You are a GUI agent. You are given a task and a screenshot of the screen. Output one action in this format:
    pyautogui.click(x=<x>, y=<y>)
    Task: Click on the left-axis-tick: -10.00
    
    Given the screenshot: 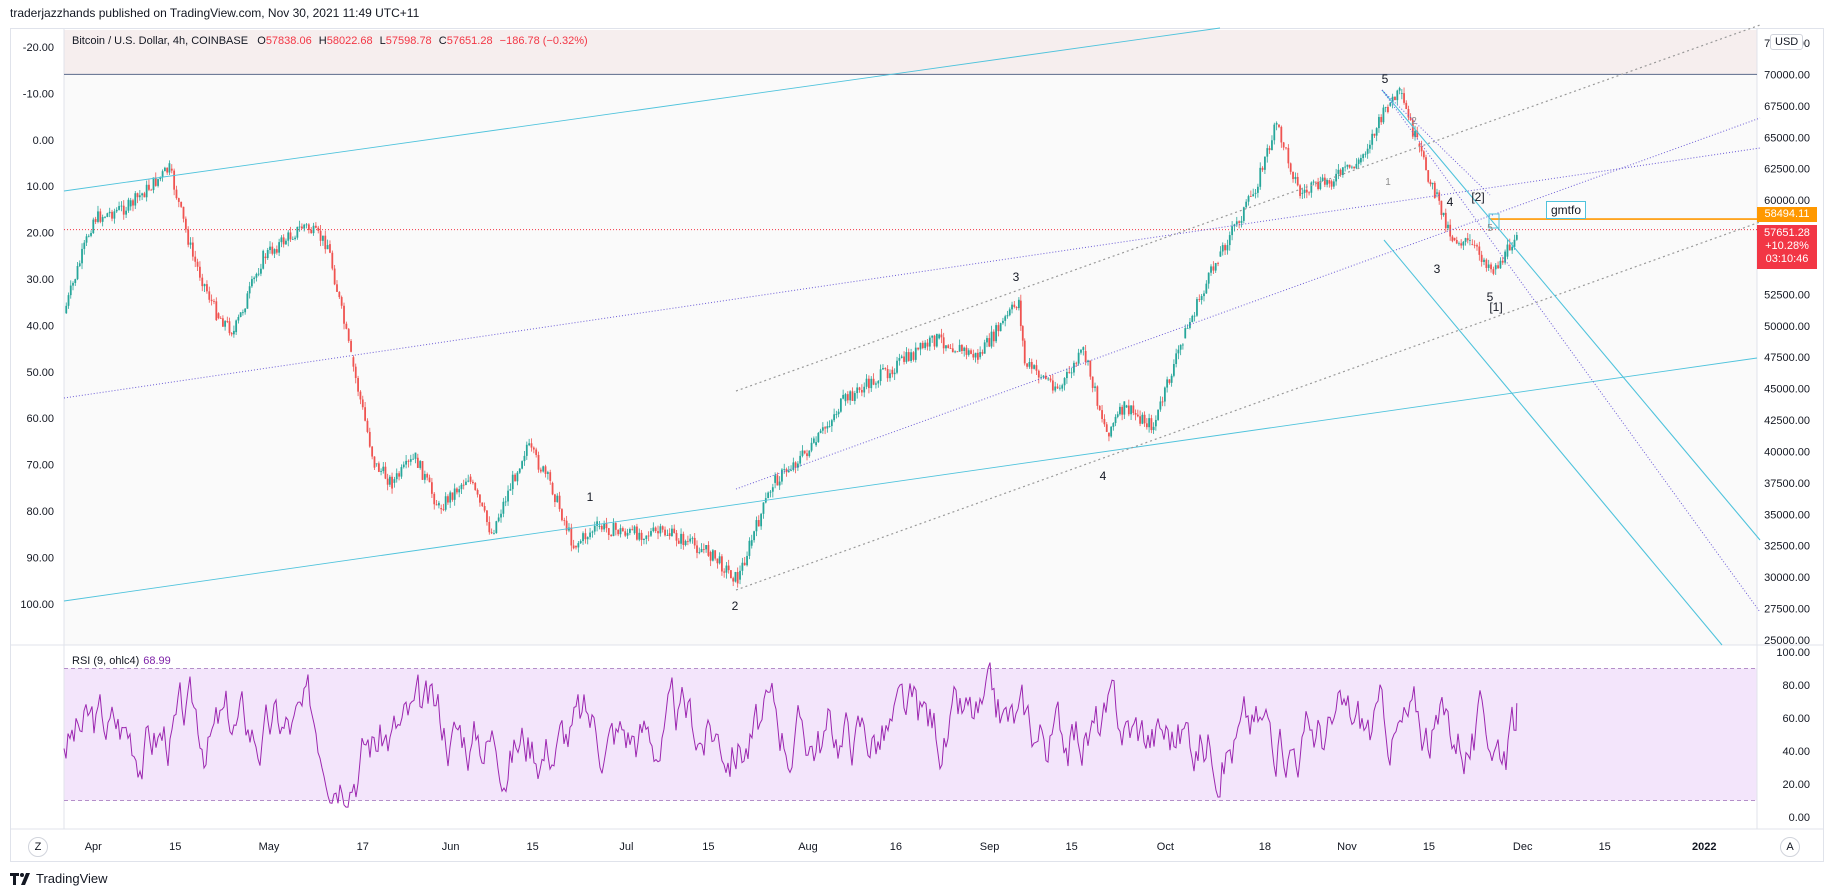 What is the action you would take?
    pyautogui.click(x=38, y=94)
    